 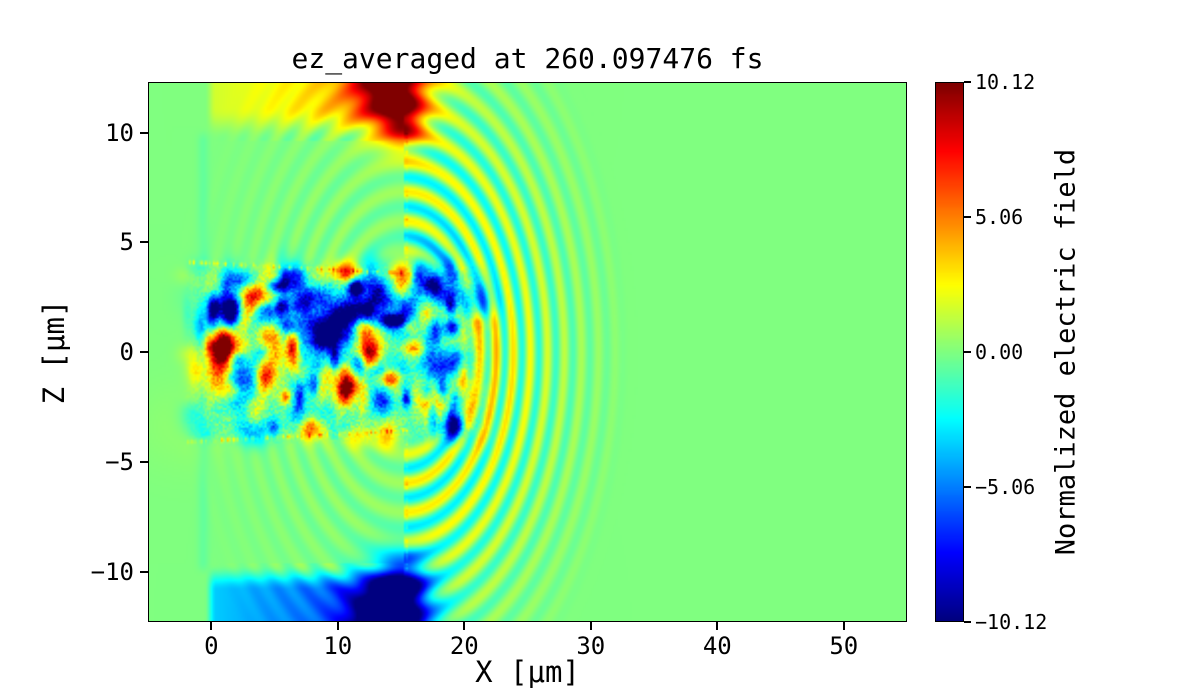 I want to click on x-tick-label: 40, so click(x=717, y=646).